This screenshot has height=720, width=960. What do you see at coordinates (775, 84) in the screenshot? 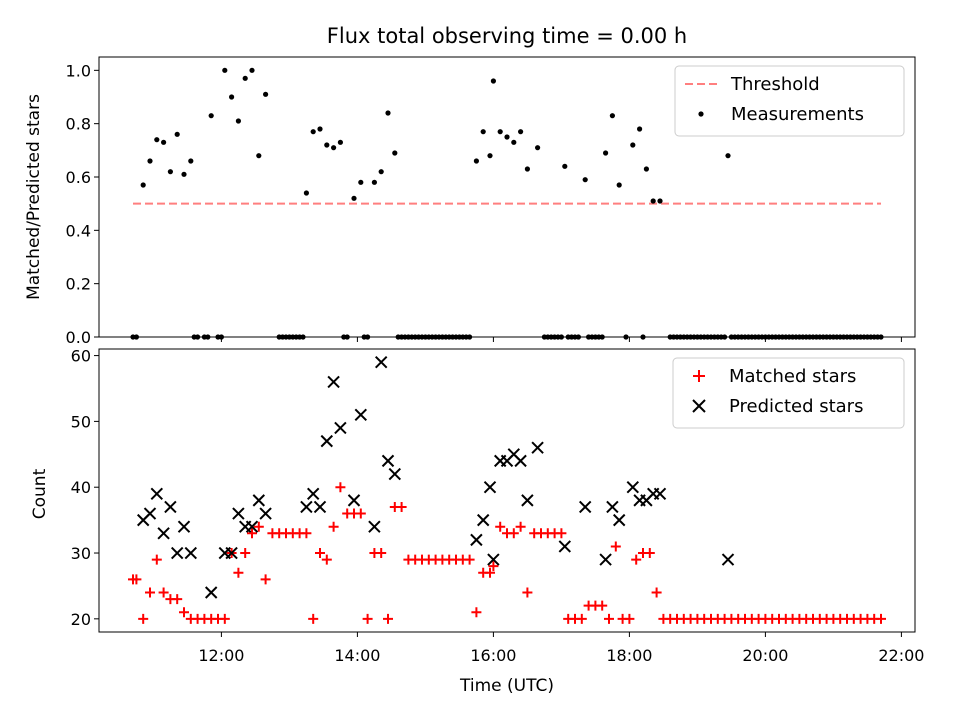
I see `legend-entry-label: Threshold` at bounding box center [775, 84].